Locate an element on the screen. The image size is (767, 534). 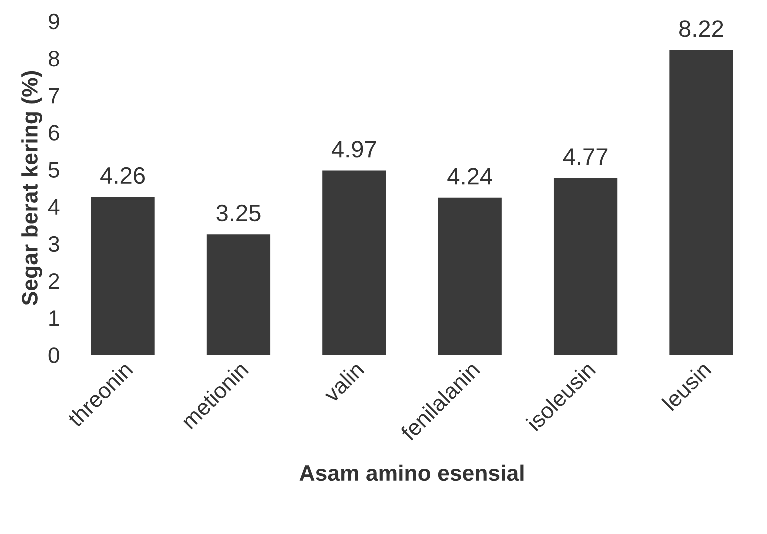
y-tick-label: 6 is located at coordinates (54, 133).